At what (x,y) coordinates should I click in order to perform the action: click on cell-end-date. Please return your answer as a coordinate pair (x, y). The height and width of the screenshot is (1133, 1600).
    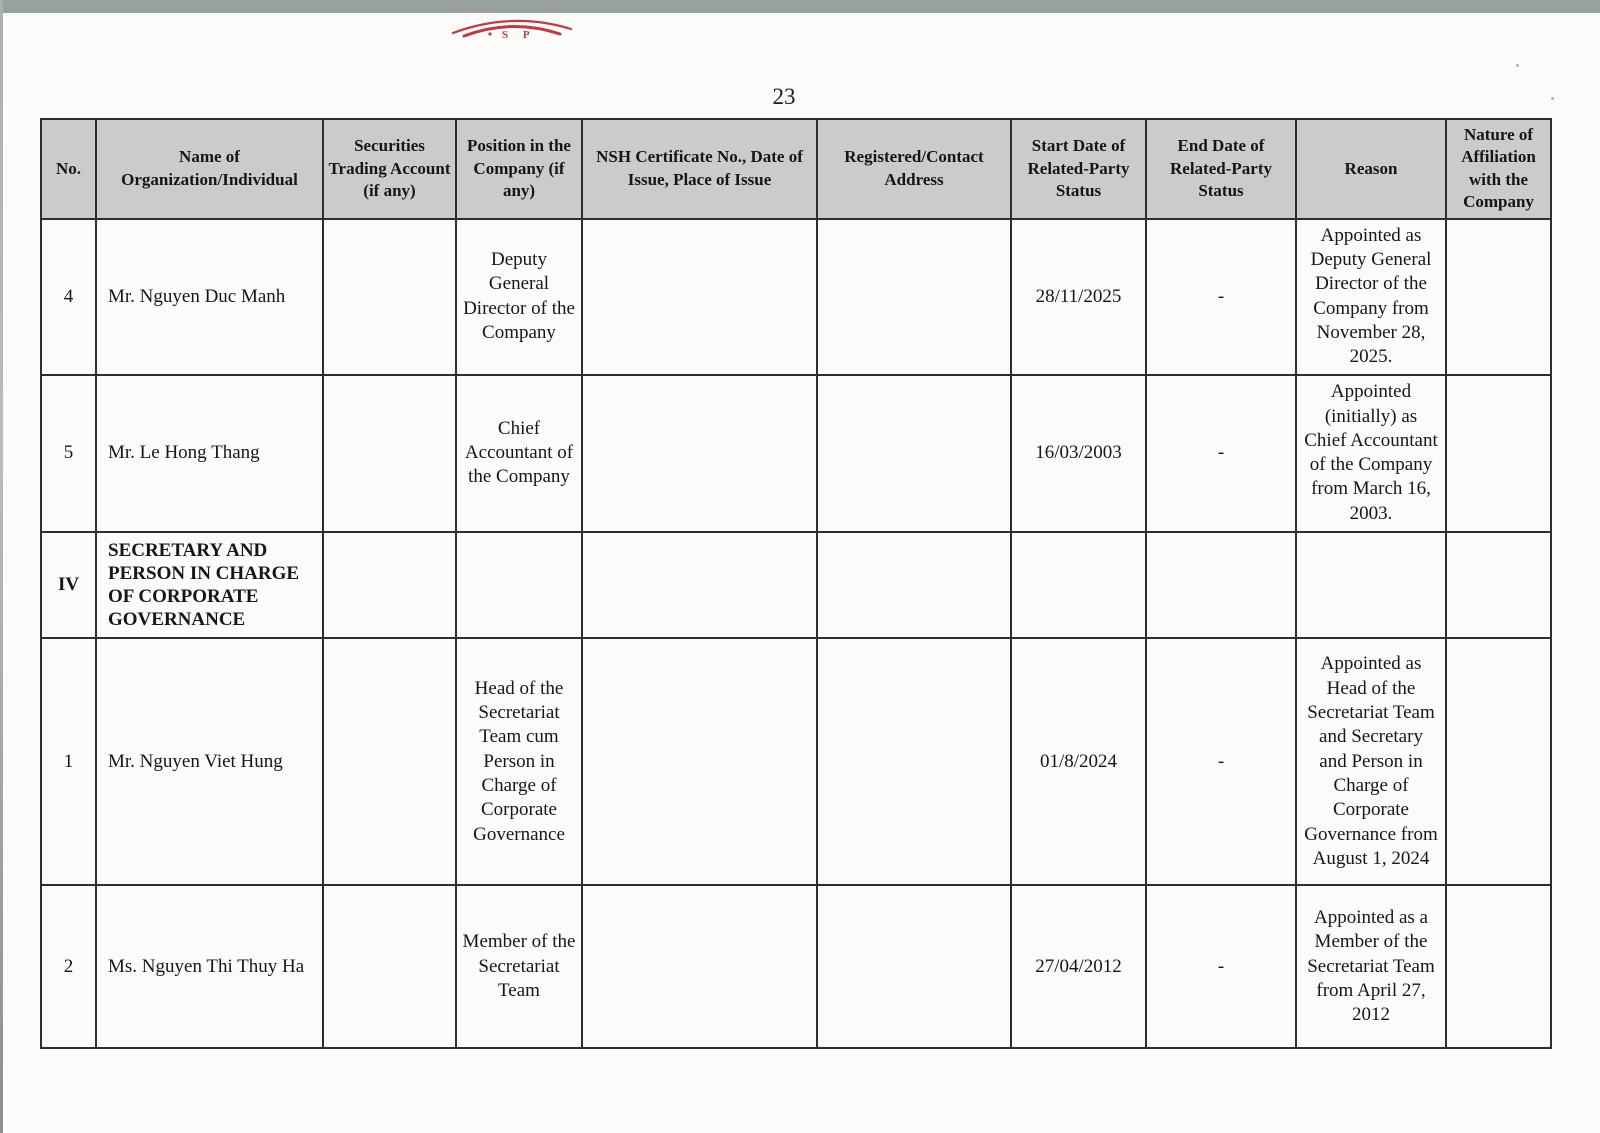
    Looking at the image, I should click on (1221, 585).